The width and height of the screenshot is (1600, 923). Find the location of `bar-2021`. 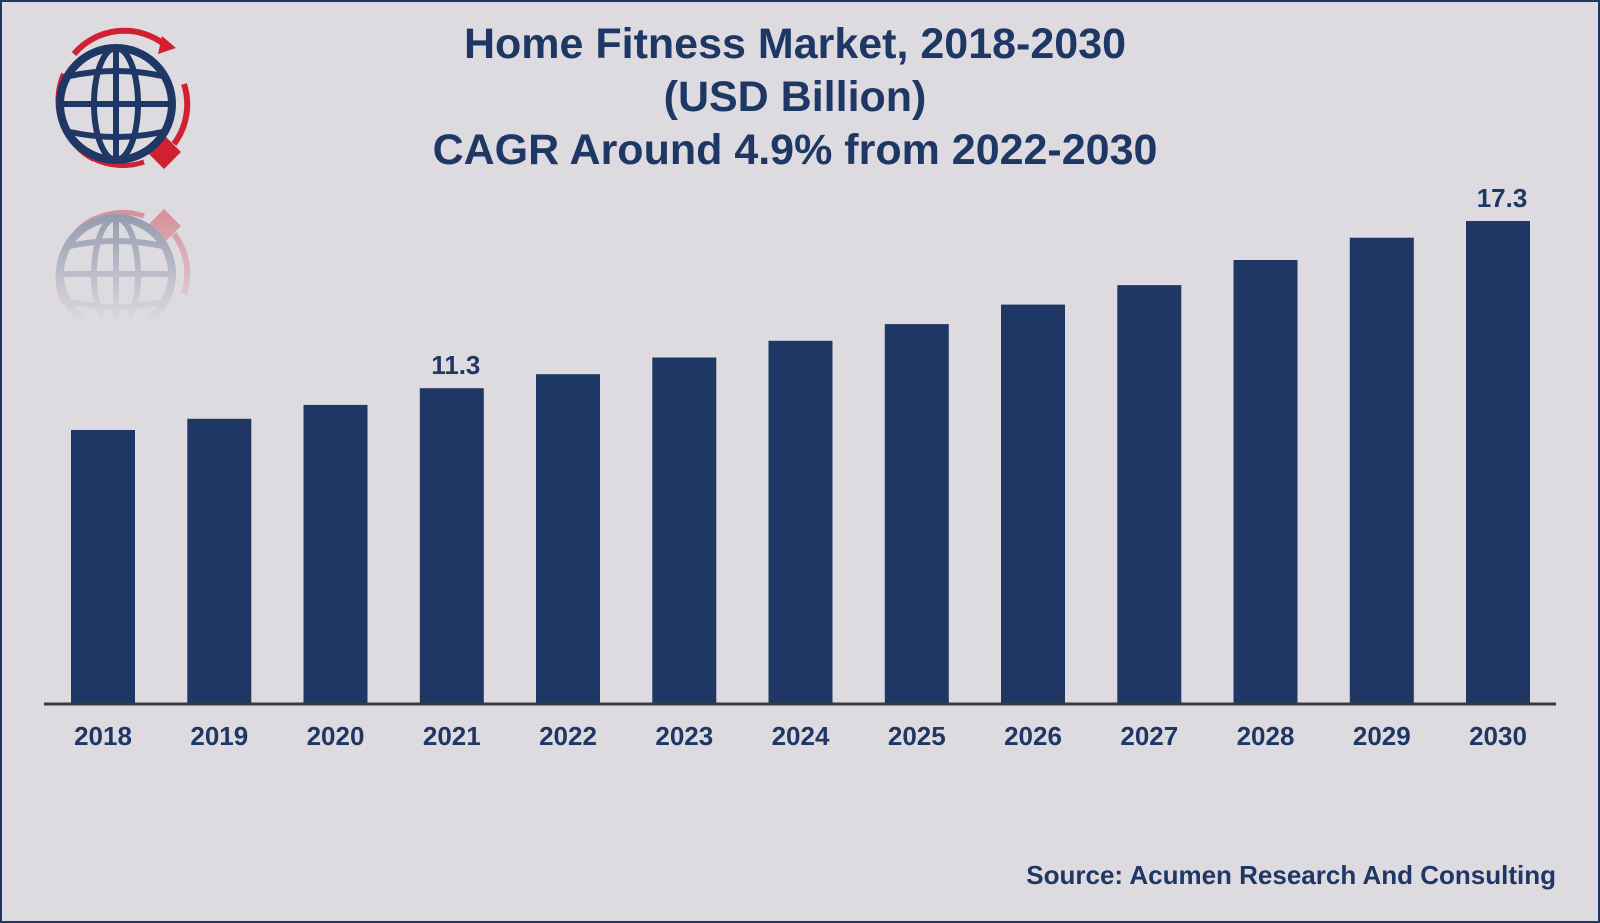

bar-2021 is located at coordinates (451, 545).